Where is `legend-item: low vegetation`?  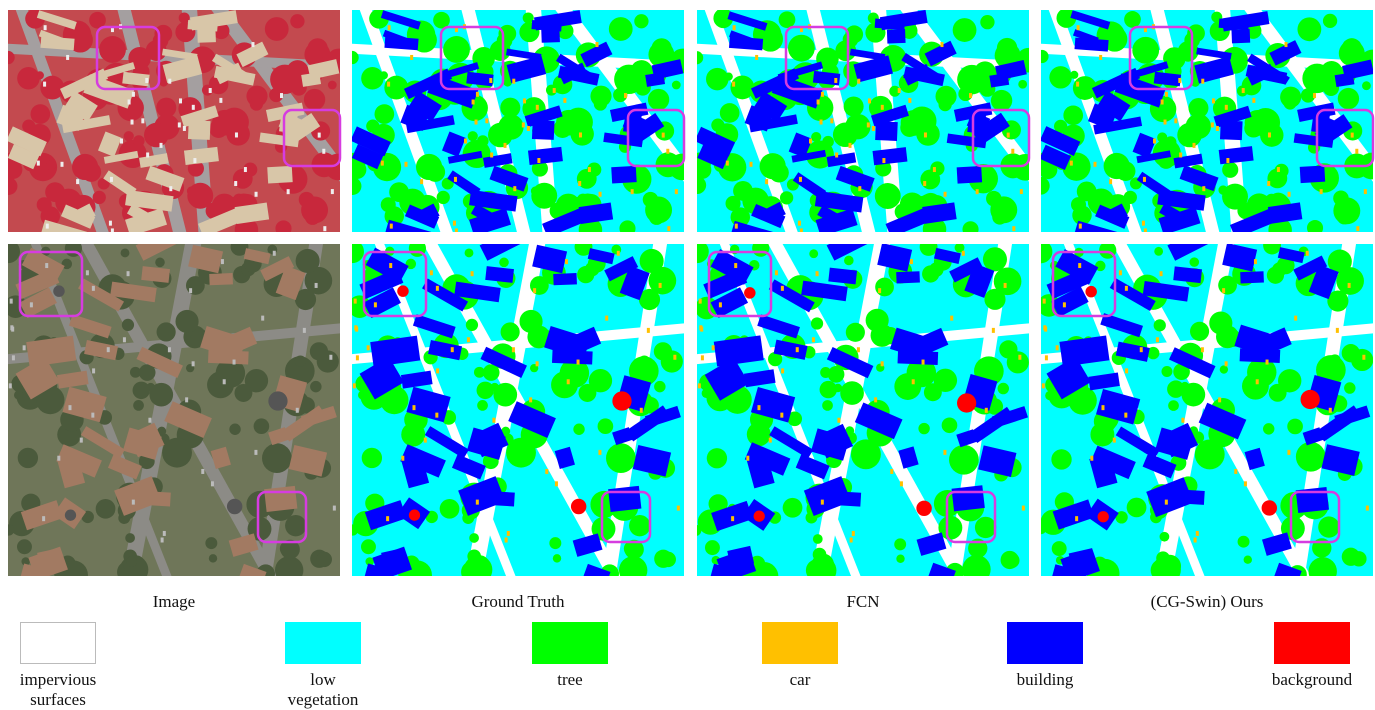 legend-item: low vegetation is located at coordinates (323, 666).